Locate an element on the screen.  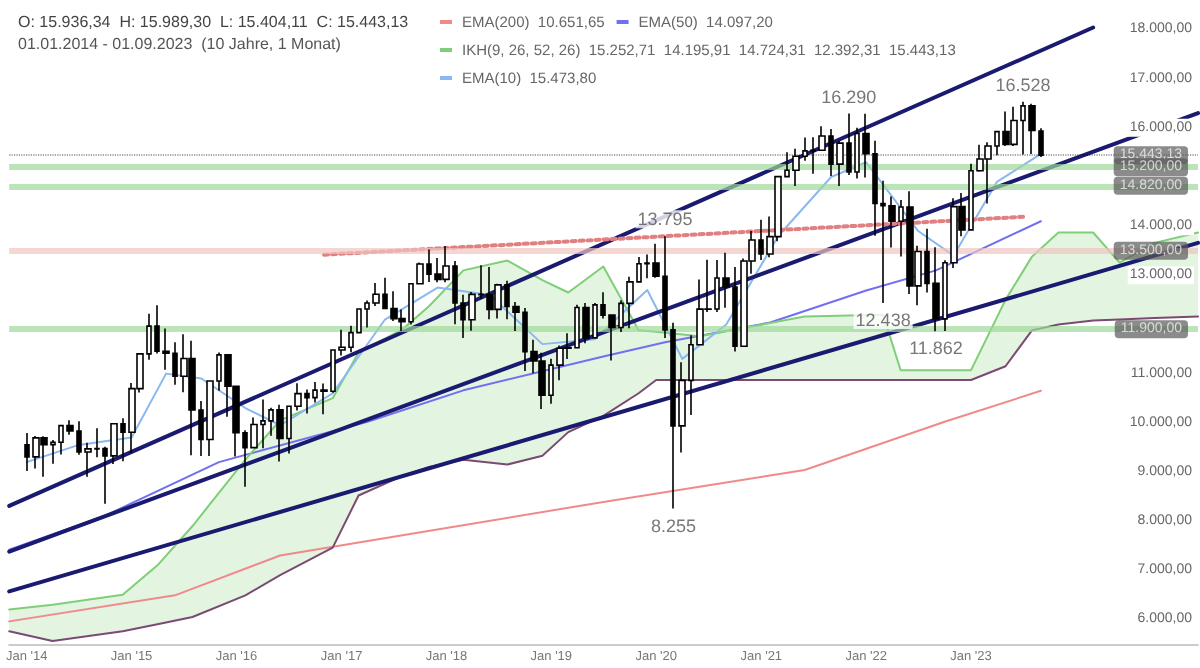
annotation: 8.255 is located at coordinates (673, 525).